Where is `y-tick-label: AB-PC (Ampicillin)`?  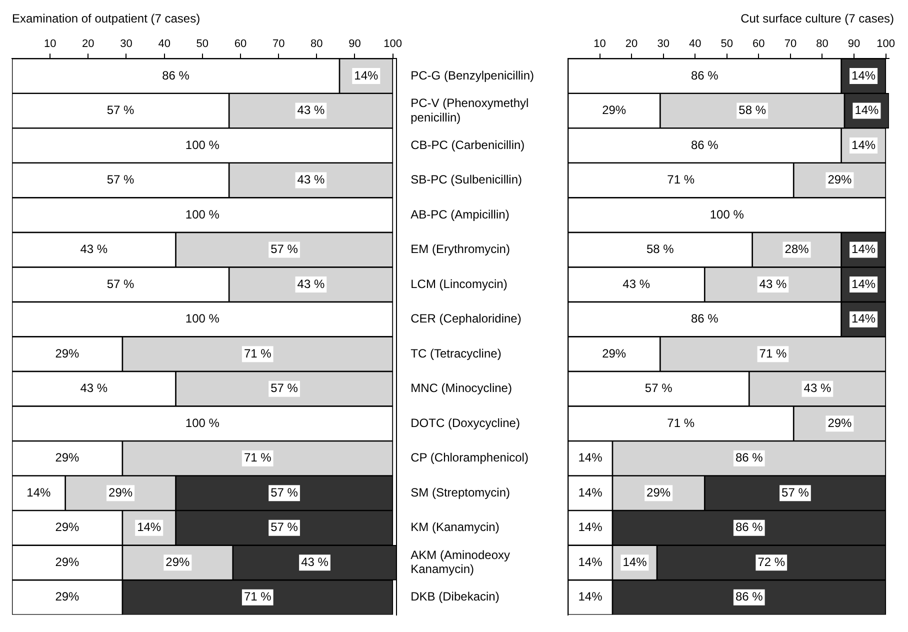 y-tick-label: AB-PC (Ampicillin) is located at coordinates (460, 214).